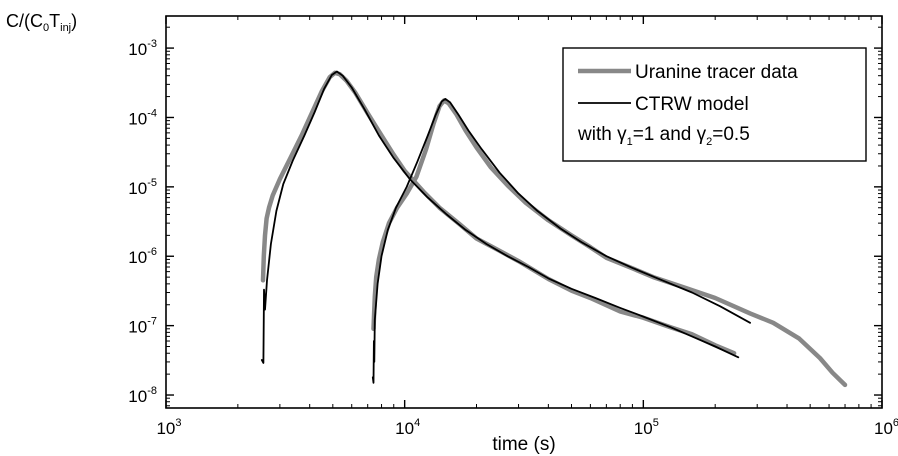 This screenshot has height=456, width=898. I want to click on x-tick-label: 10³, so click(168, 427).